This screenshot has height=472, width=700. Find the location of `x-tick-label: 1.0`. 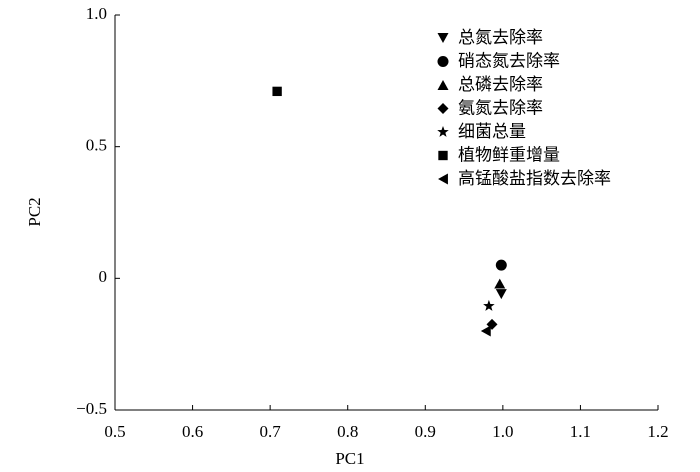

x-tick-label: 1.0 is located at coordinates (502, 431).